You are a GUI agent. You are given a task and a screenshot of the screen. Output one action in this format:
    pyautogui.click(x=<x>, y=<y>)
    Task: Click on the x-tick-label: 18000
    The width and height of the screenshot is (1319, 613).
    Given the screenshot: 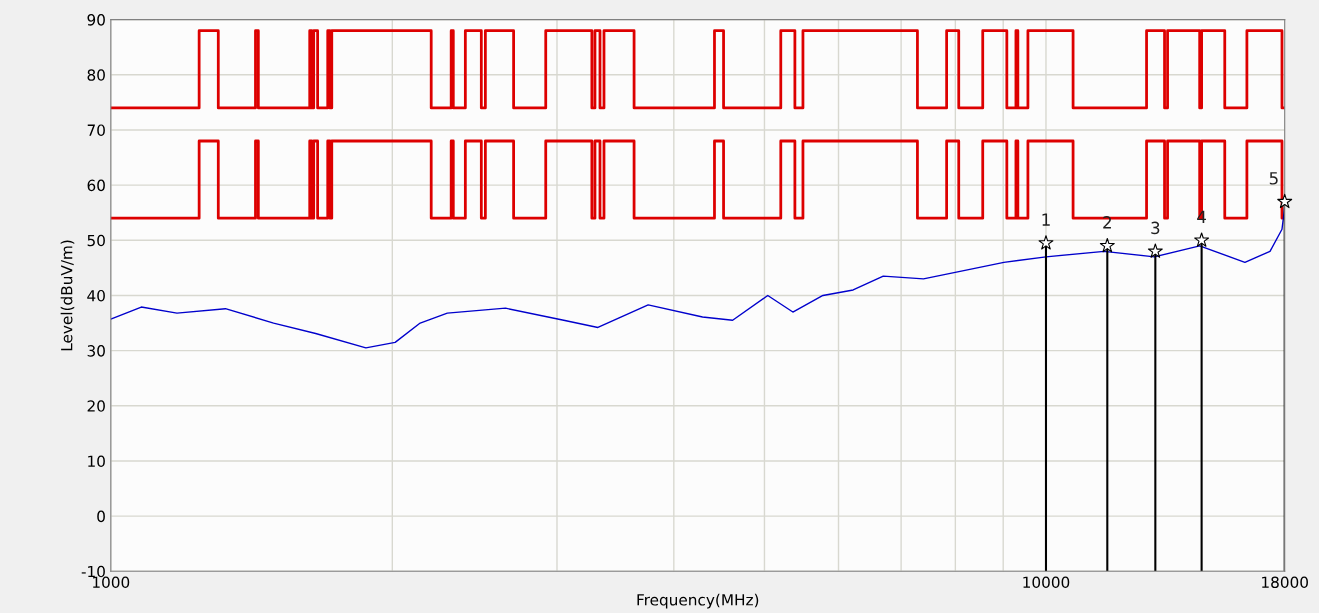 What is the action you would take?
    pyautogui.click(x=1285, y=582)
    